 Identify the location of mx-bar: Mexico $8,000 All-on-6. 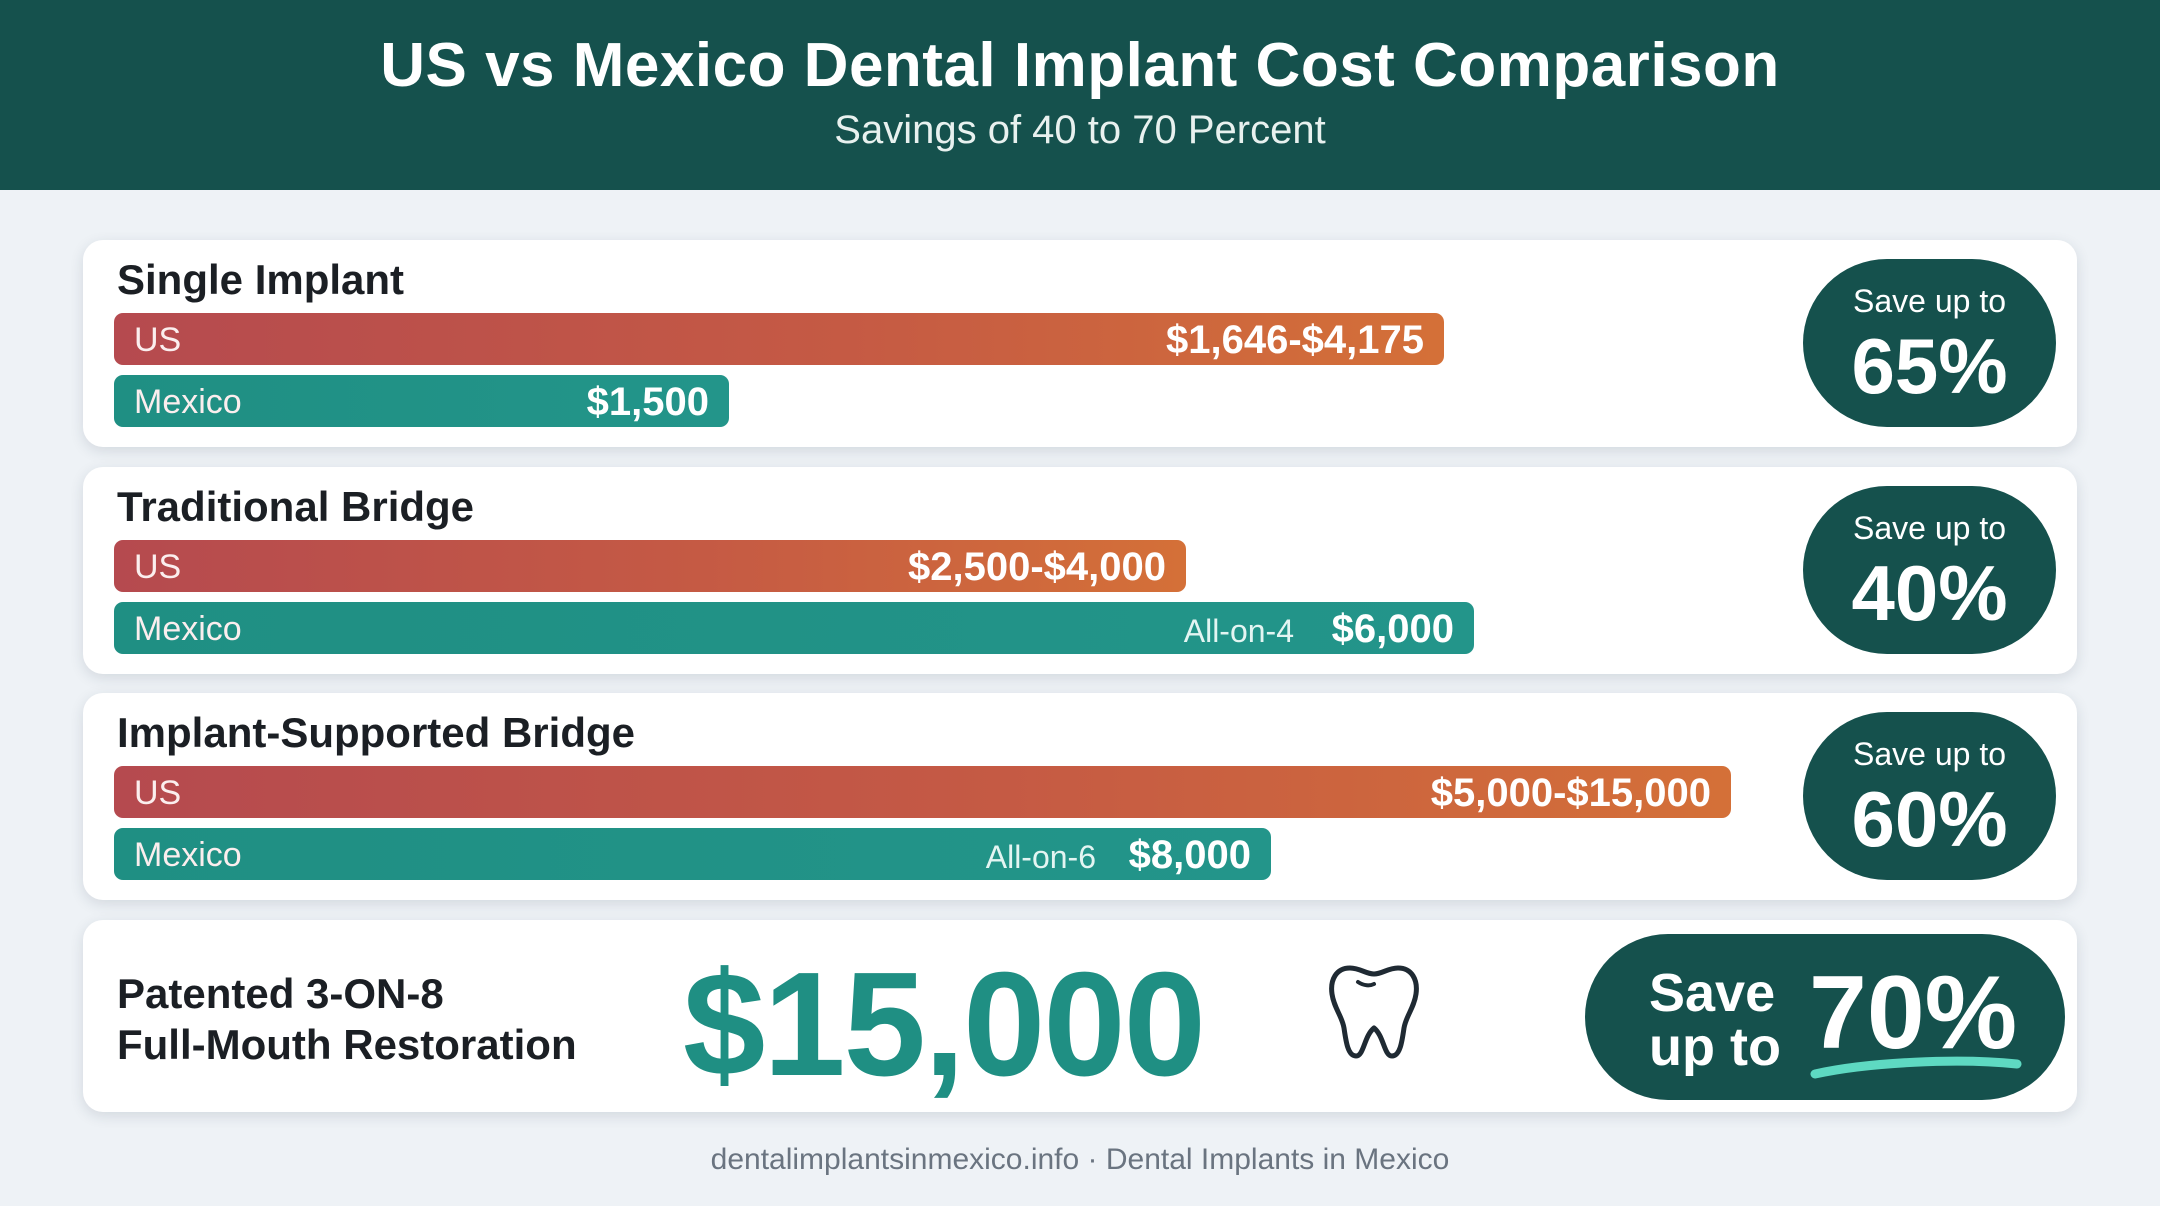
(692, 854).